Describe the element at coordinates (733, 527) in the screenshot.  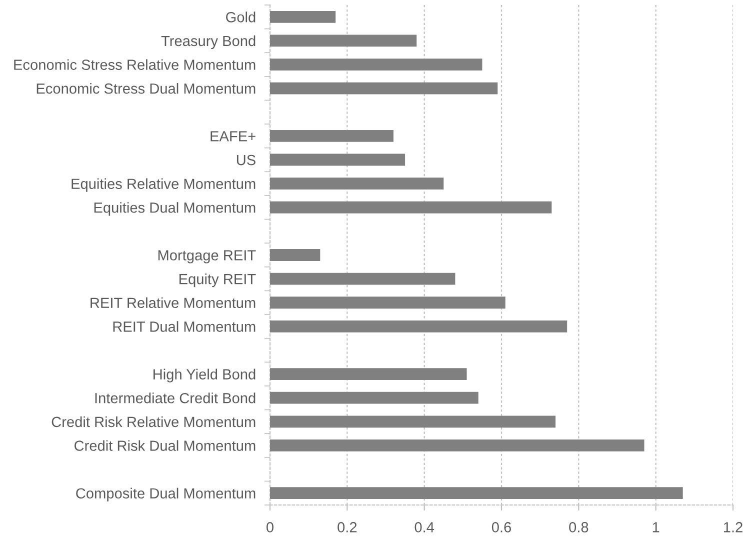
I see `x-tick-label: 1.2` at that location.